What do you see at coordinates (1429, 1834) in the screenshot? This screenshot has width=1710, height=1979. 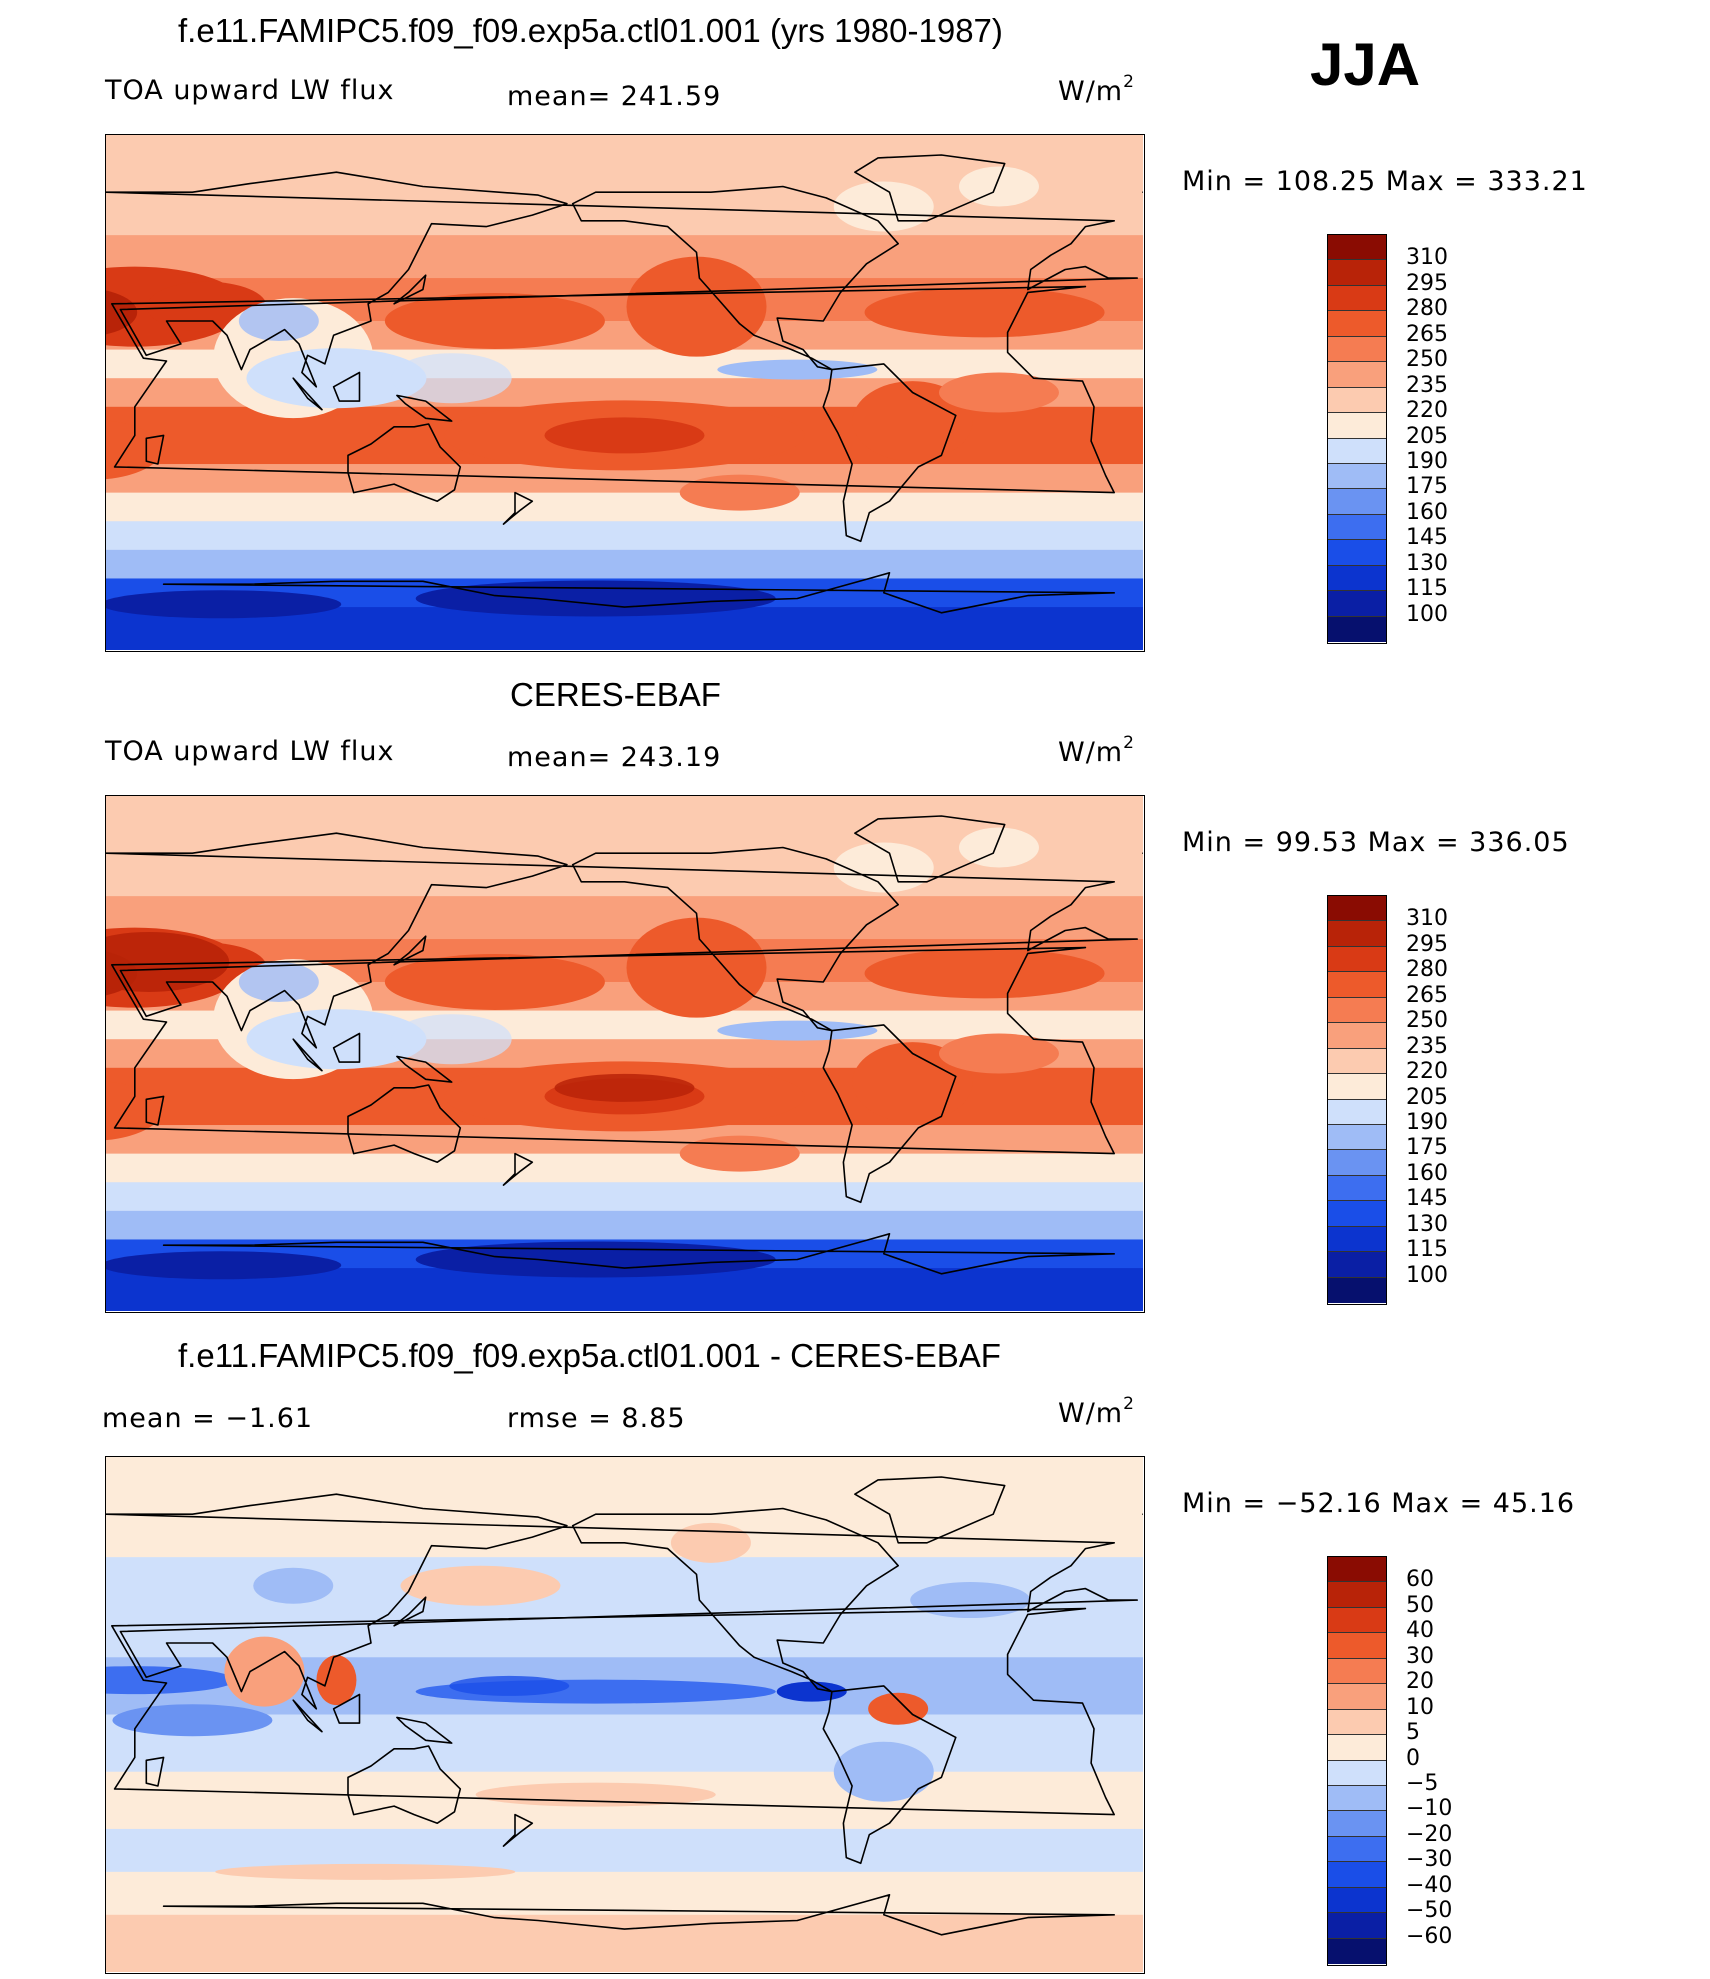 I see `colorbar-tick-label: −20` at bounding box center [1429, 1834].